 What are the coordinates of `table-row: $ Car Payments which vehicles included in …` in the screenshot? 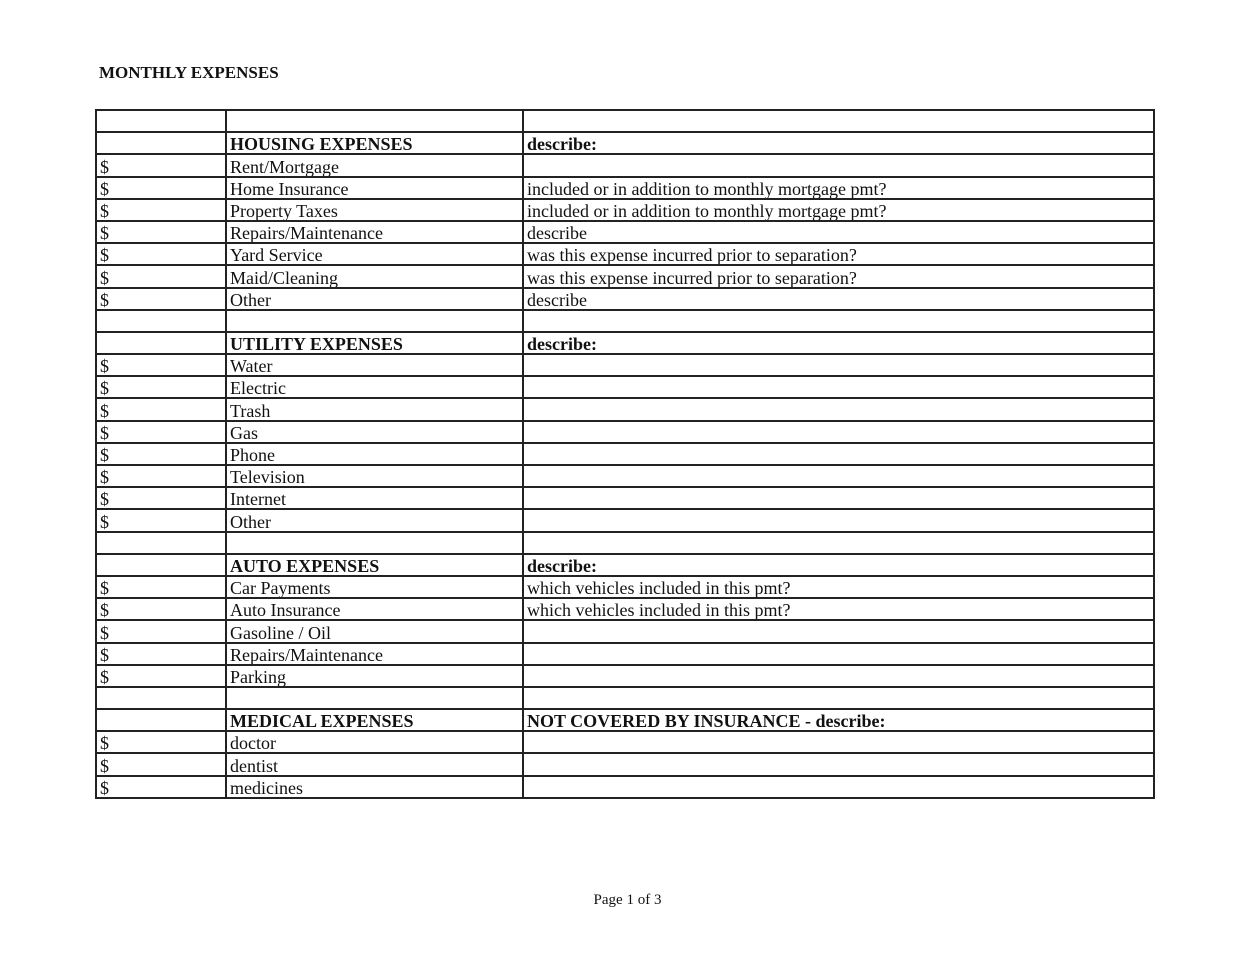 It's located at (625, 587).